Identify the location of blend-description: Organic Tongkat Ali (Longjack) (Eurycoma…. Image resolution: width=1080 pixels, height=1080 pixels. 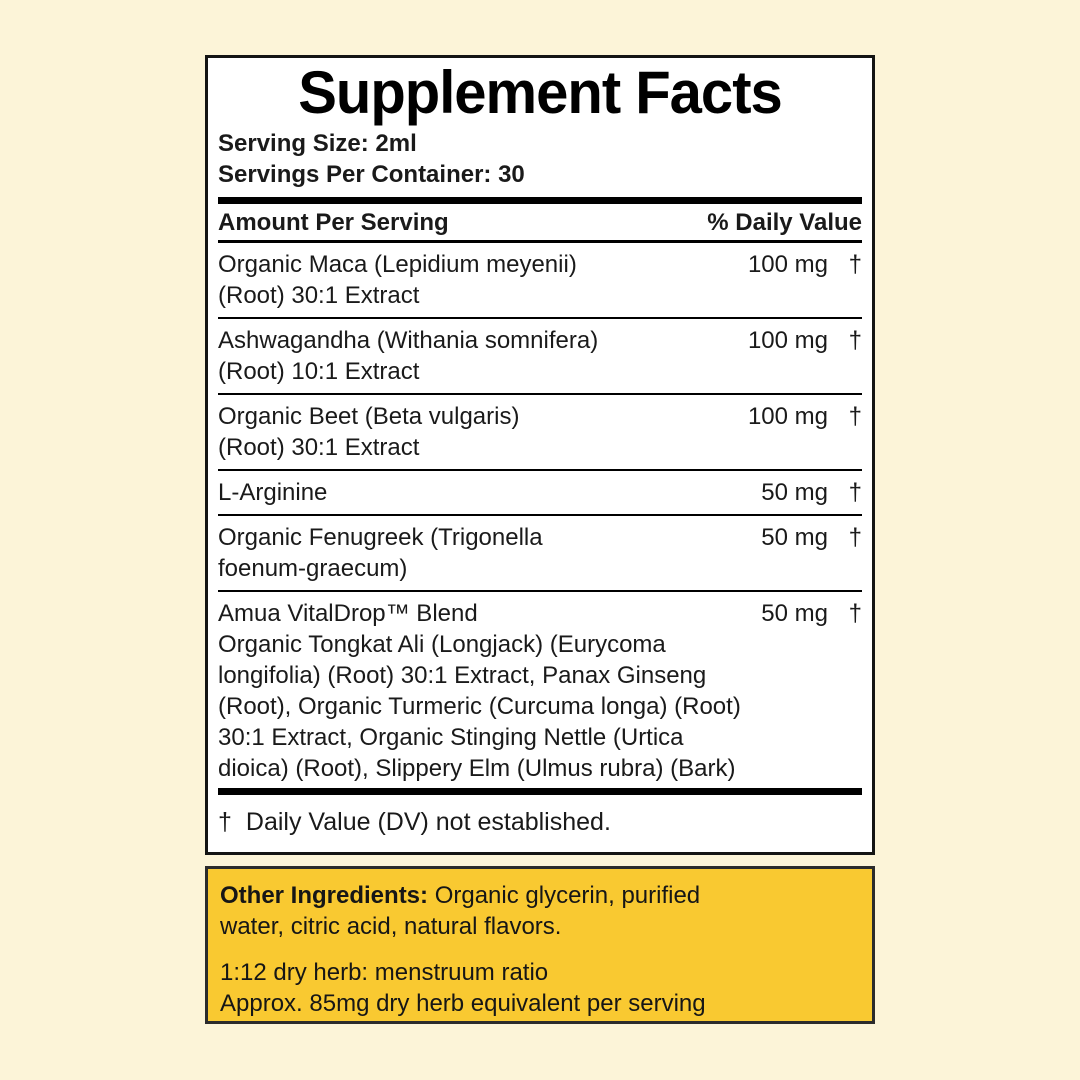
(479, 706).